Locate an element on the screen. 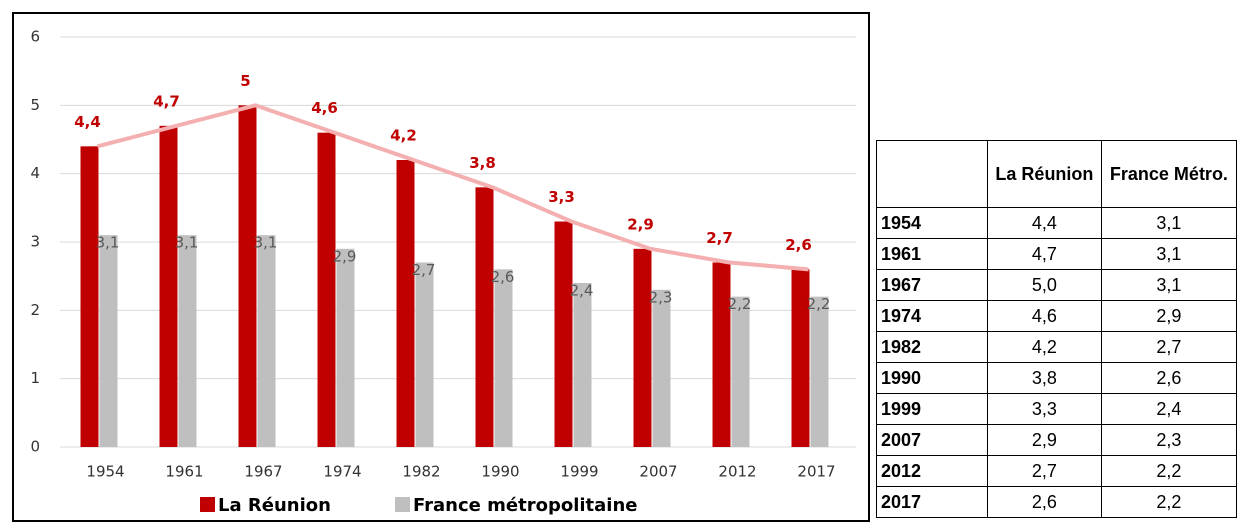 This screenshot has height=522, width=1243. legend-label: France métropolitaine is located at coordinates (525, 505).